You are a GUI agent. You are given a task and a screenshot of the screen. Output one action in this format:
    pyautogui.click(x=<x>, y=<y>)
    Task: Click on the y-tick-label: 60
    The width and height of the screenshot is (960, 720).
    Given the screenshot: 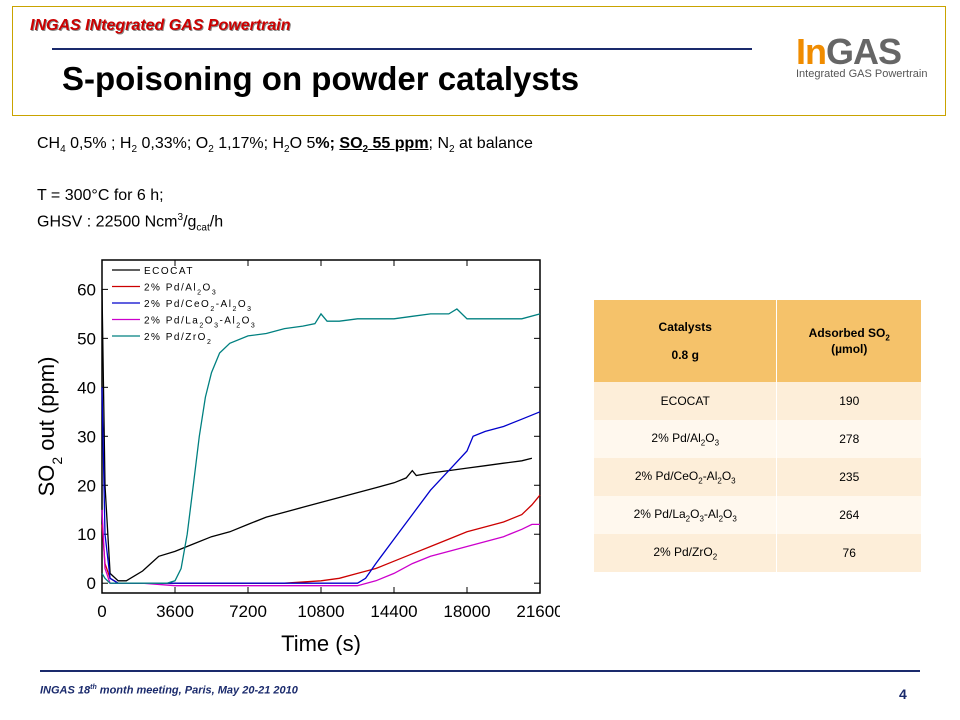 What is the action you would take?
    pyautogui.click(x=86, y=289)
    